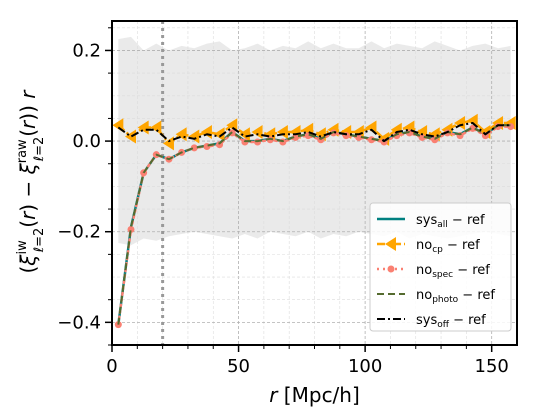 The height and width of the screenshot is (416, 540). Describe the element at coordinates (238, 366) in the screenshot. I see `x-tick-label: 50` at that location.